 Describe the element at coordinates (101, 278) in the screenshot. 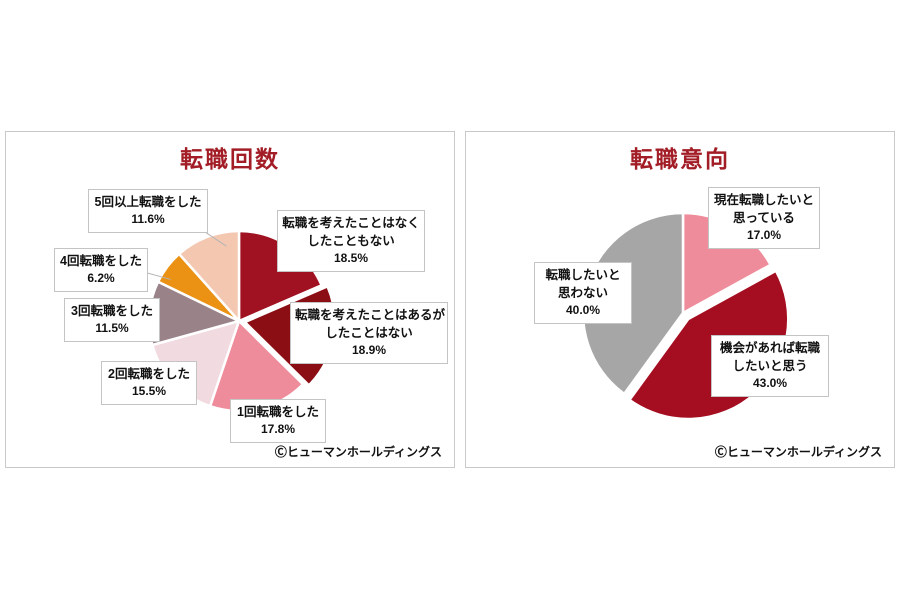

I see `callout-percent: 6.2%` at that location.